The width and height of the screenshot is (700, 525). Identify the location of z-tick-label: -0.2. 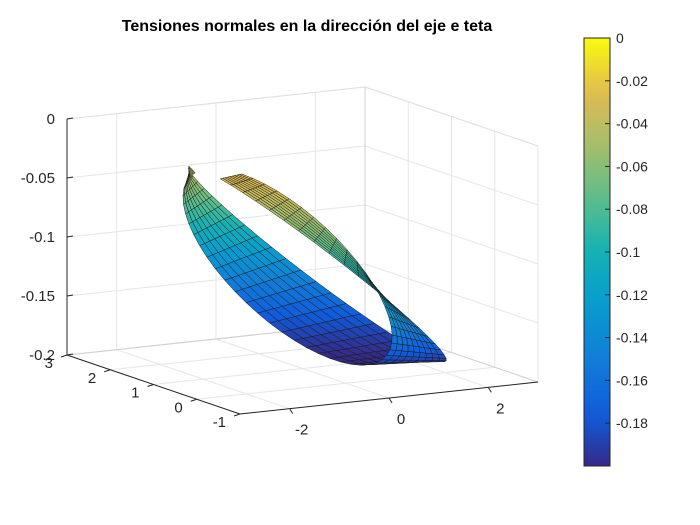
(42, 355).